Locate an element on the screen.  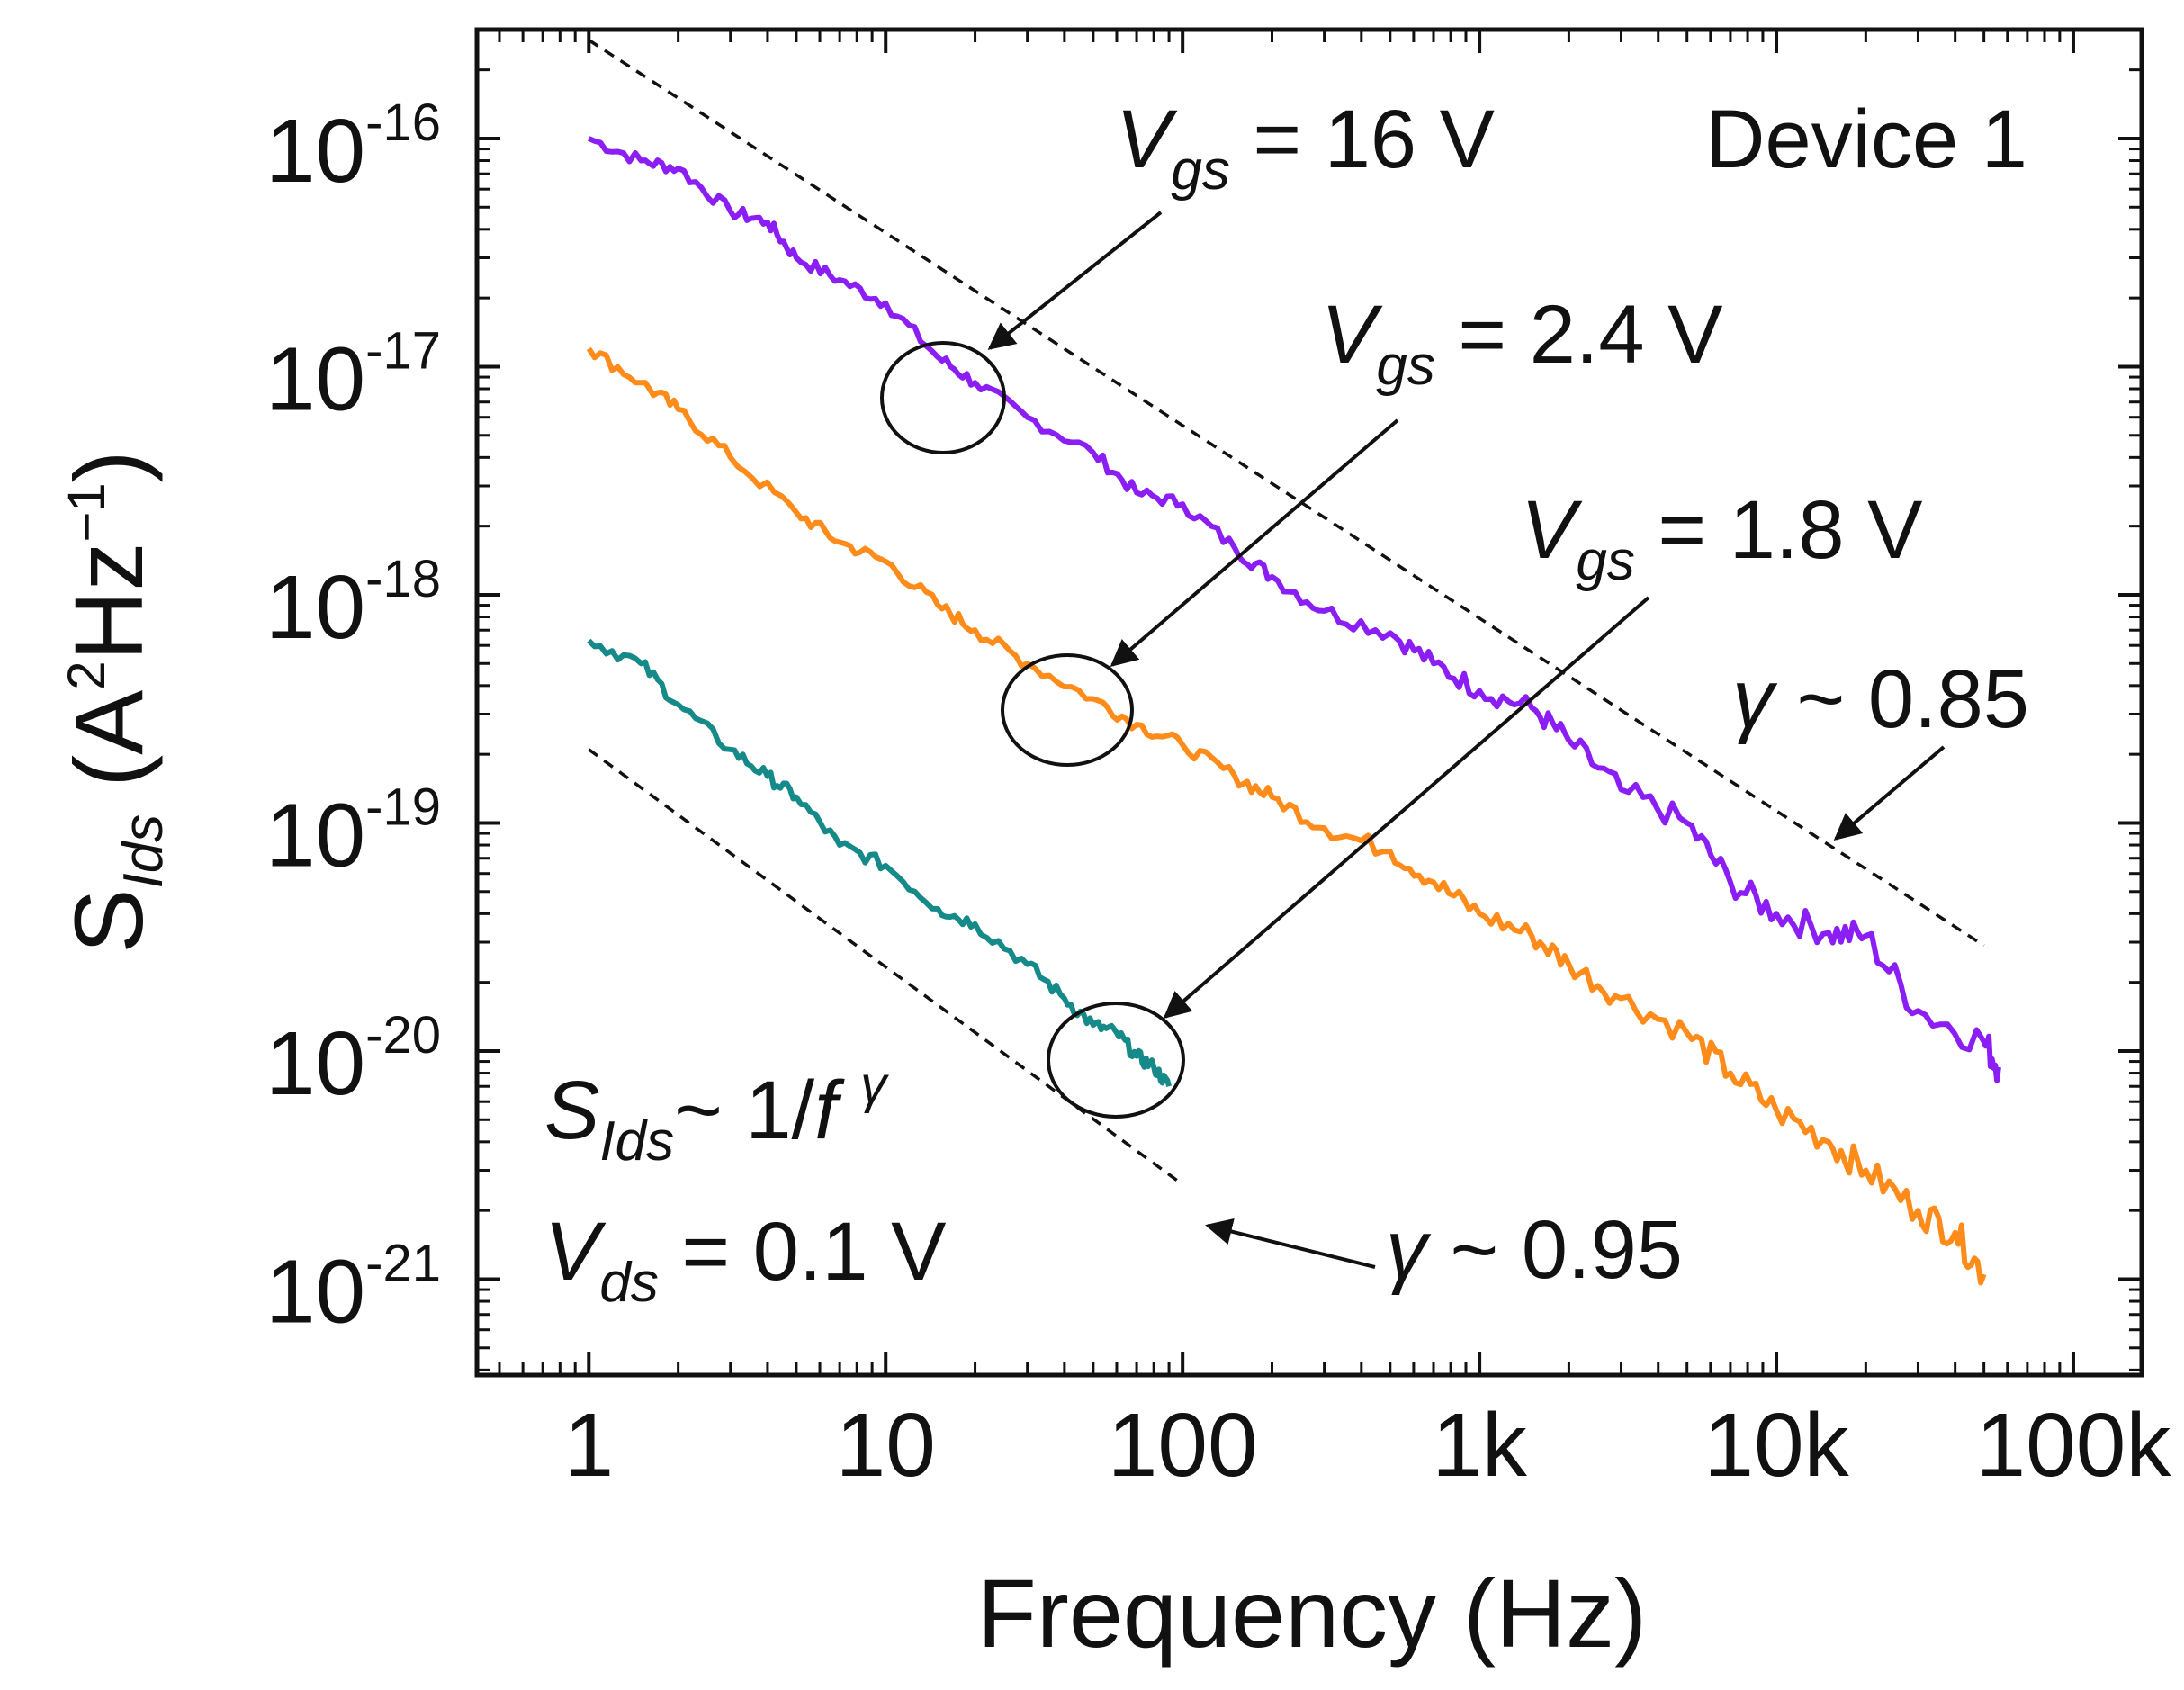
x-tick-label-1: 10 is located at coordinates (886, 1445).